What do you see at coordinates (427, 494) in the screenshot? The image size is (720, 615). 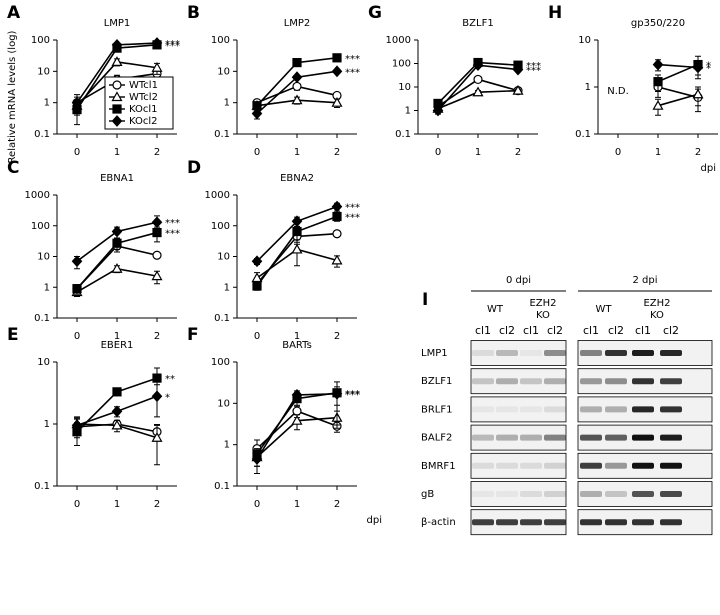 I see `row-label: gB` at bounding box center [427, 494].